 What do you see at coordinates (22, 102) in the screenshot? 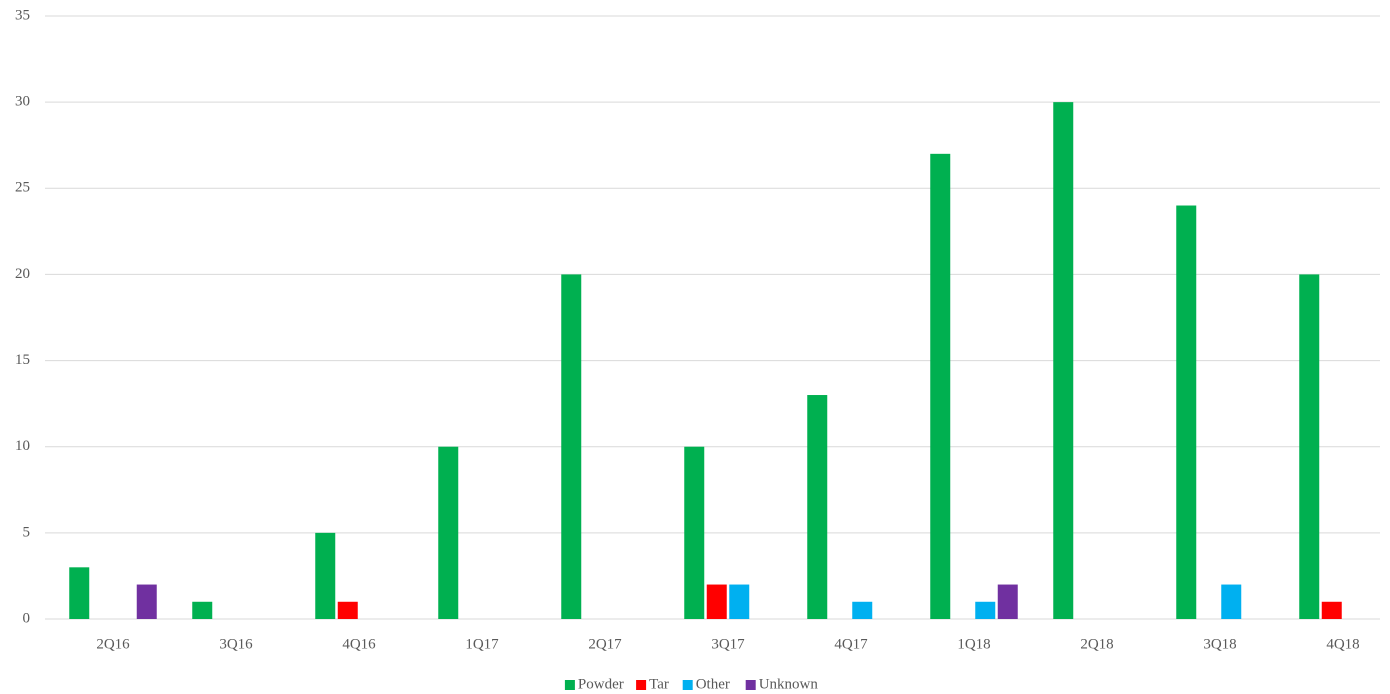
I see `y-tick-label: 30` at bounding box center [22, 102].